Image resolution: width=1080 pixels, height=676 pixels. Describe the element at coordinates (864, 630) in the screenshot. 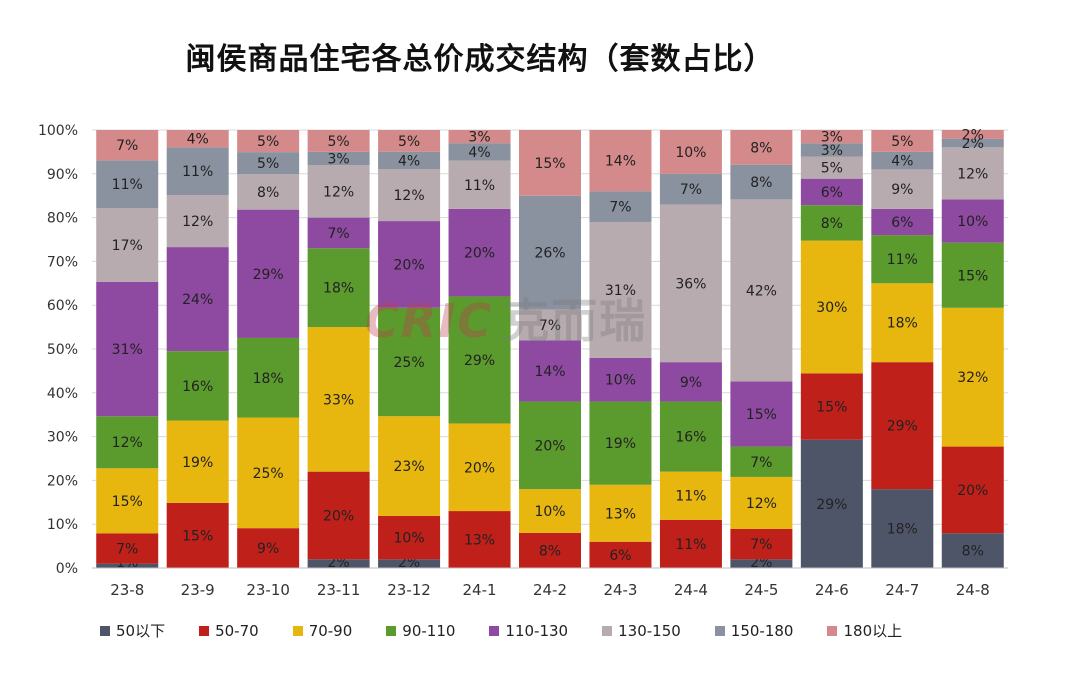

I see `legend-item: 180以上` at that location.